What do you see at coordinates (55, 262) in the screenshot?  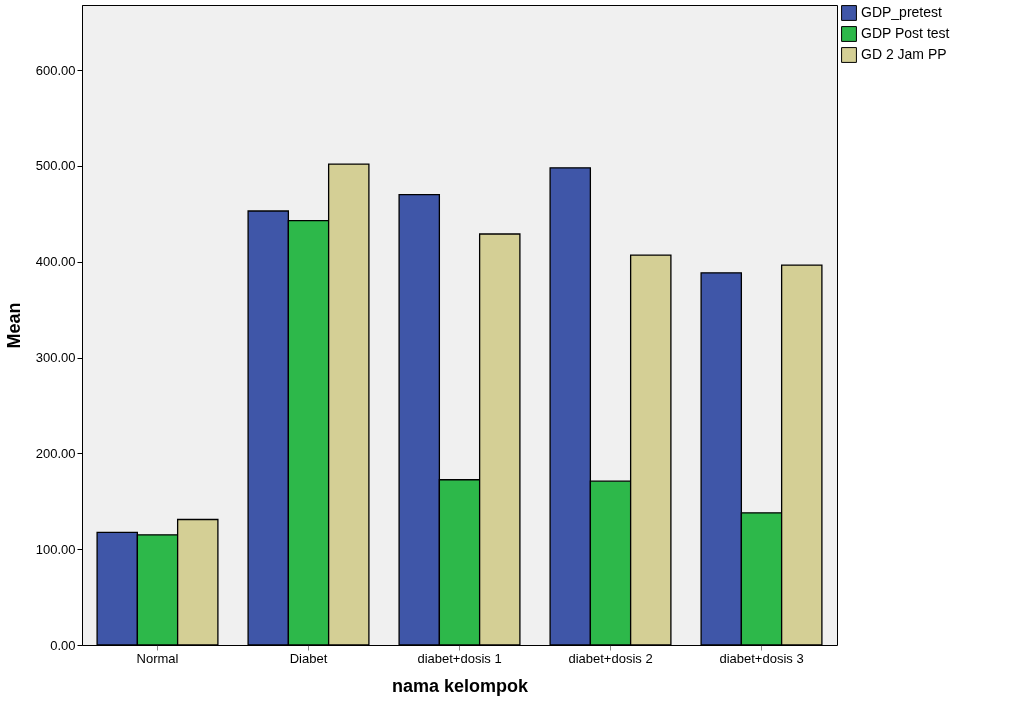 I see `y-tick-label: 400.00` at bounding box center [55, 262].